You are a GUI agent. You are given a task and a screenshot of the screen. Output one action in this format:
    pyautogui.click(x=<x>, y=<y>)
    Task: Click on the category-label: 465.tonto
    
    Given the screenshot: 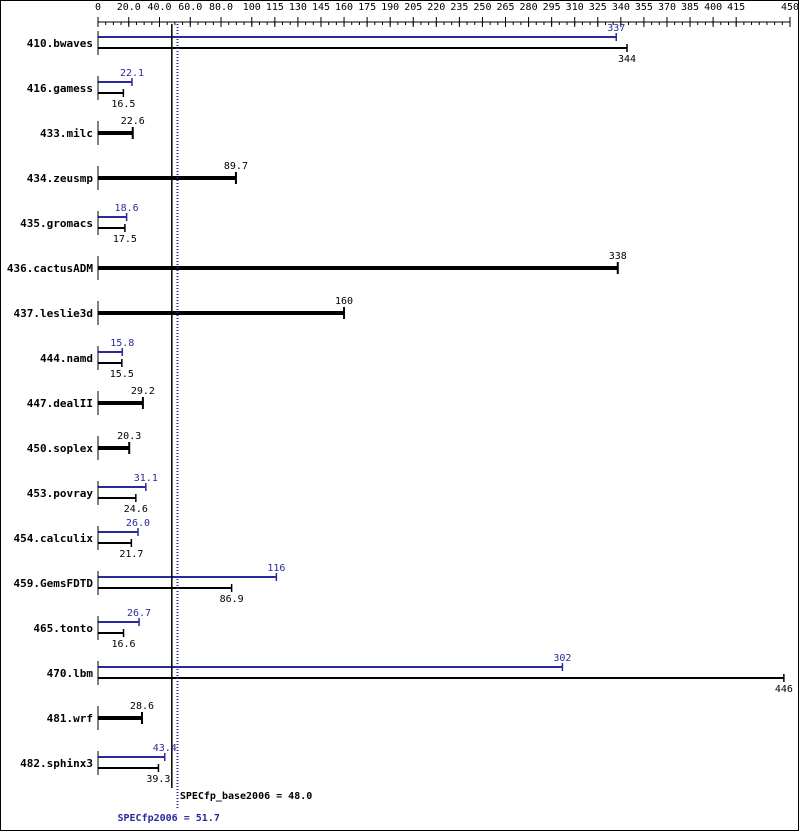 What is the action you would take?
    pyautogui.click(x=63, y=628)
    